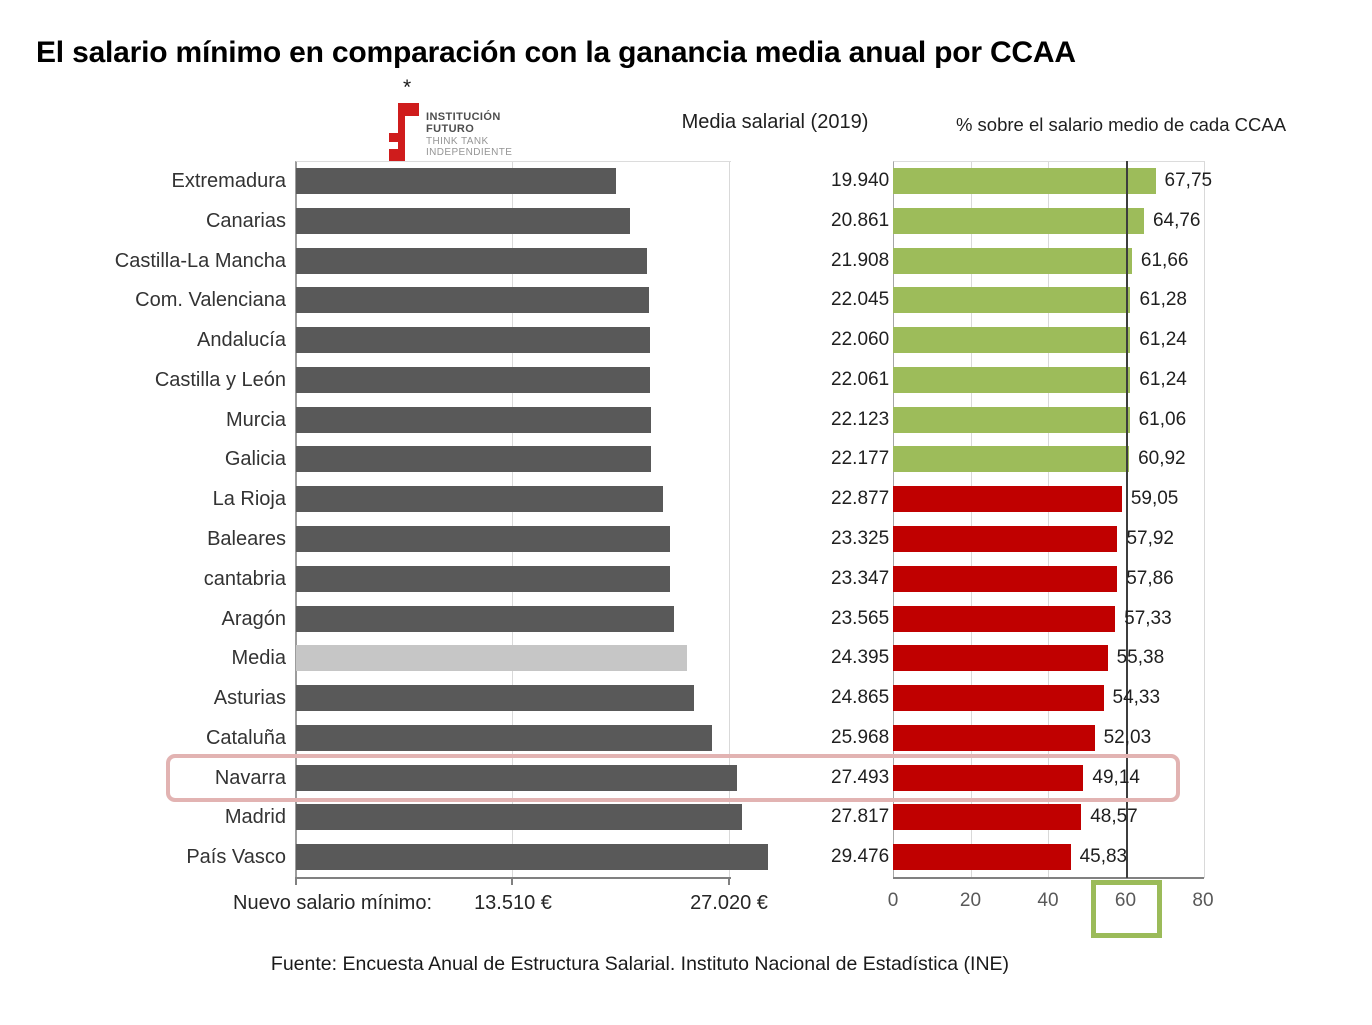 This screenshot has width=1372, height=1025. Describe the element at coordinates (404, 134) in the screenshot. I see `institucion-futuro-logo-icon` at that location.